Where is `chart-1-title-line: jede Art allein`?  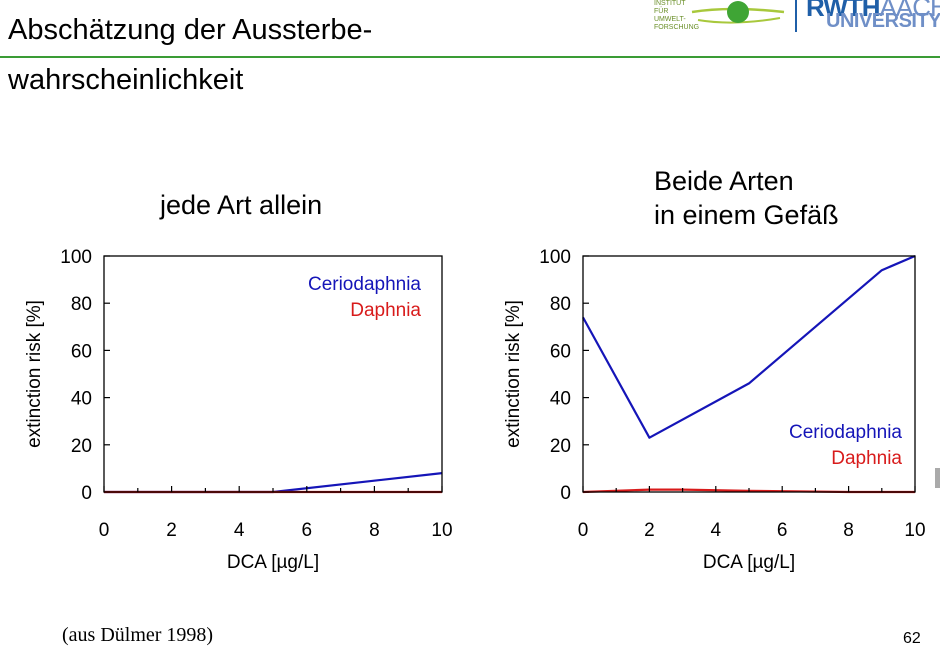
chart-1-title-line: jede Art allein is located at coordinates (241, 205).